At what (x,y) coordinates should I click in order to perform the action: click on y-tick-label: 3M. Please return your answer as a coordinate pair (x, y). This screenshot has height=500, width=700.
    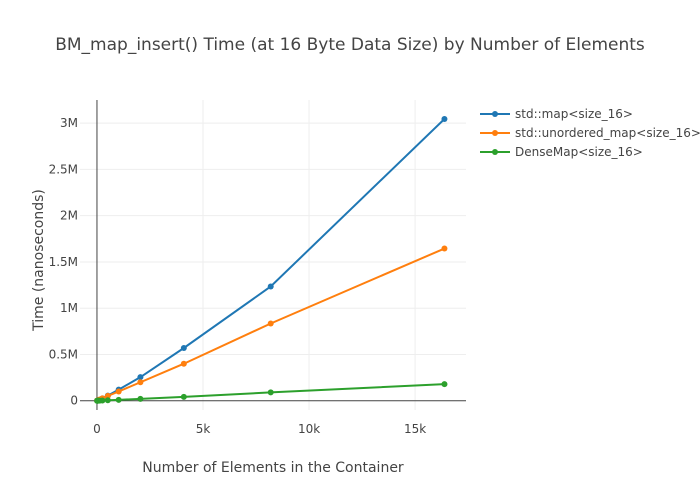
    Looking at the image, I should click on (69, 123).